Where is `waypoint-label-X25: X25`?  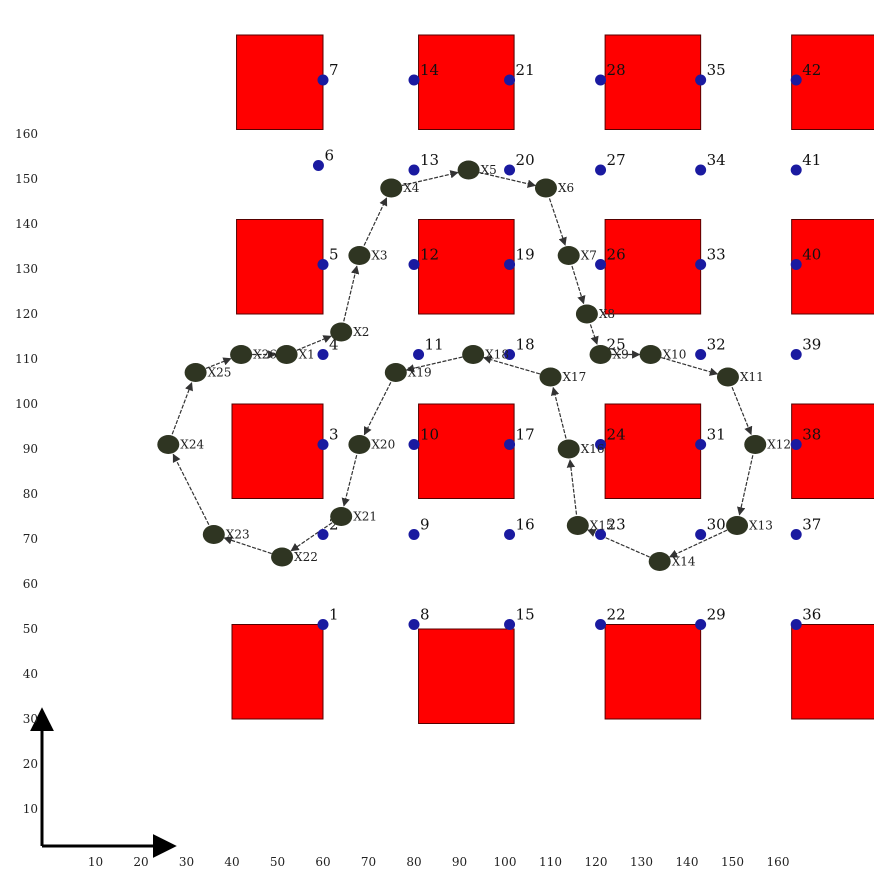 waypoint-label-X25: X25 is located at coordinates (220, 373).